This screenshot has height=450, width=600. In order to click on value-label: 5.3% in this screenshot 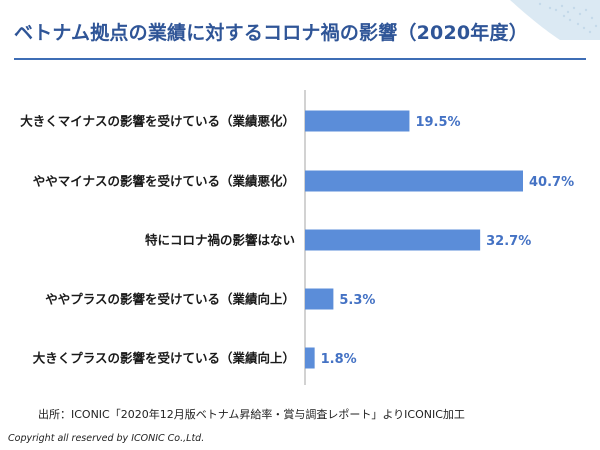, I will do `click(357, 300)`.